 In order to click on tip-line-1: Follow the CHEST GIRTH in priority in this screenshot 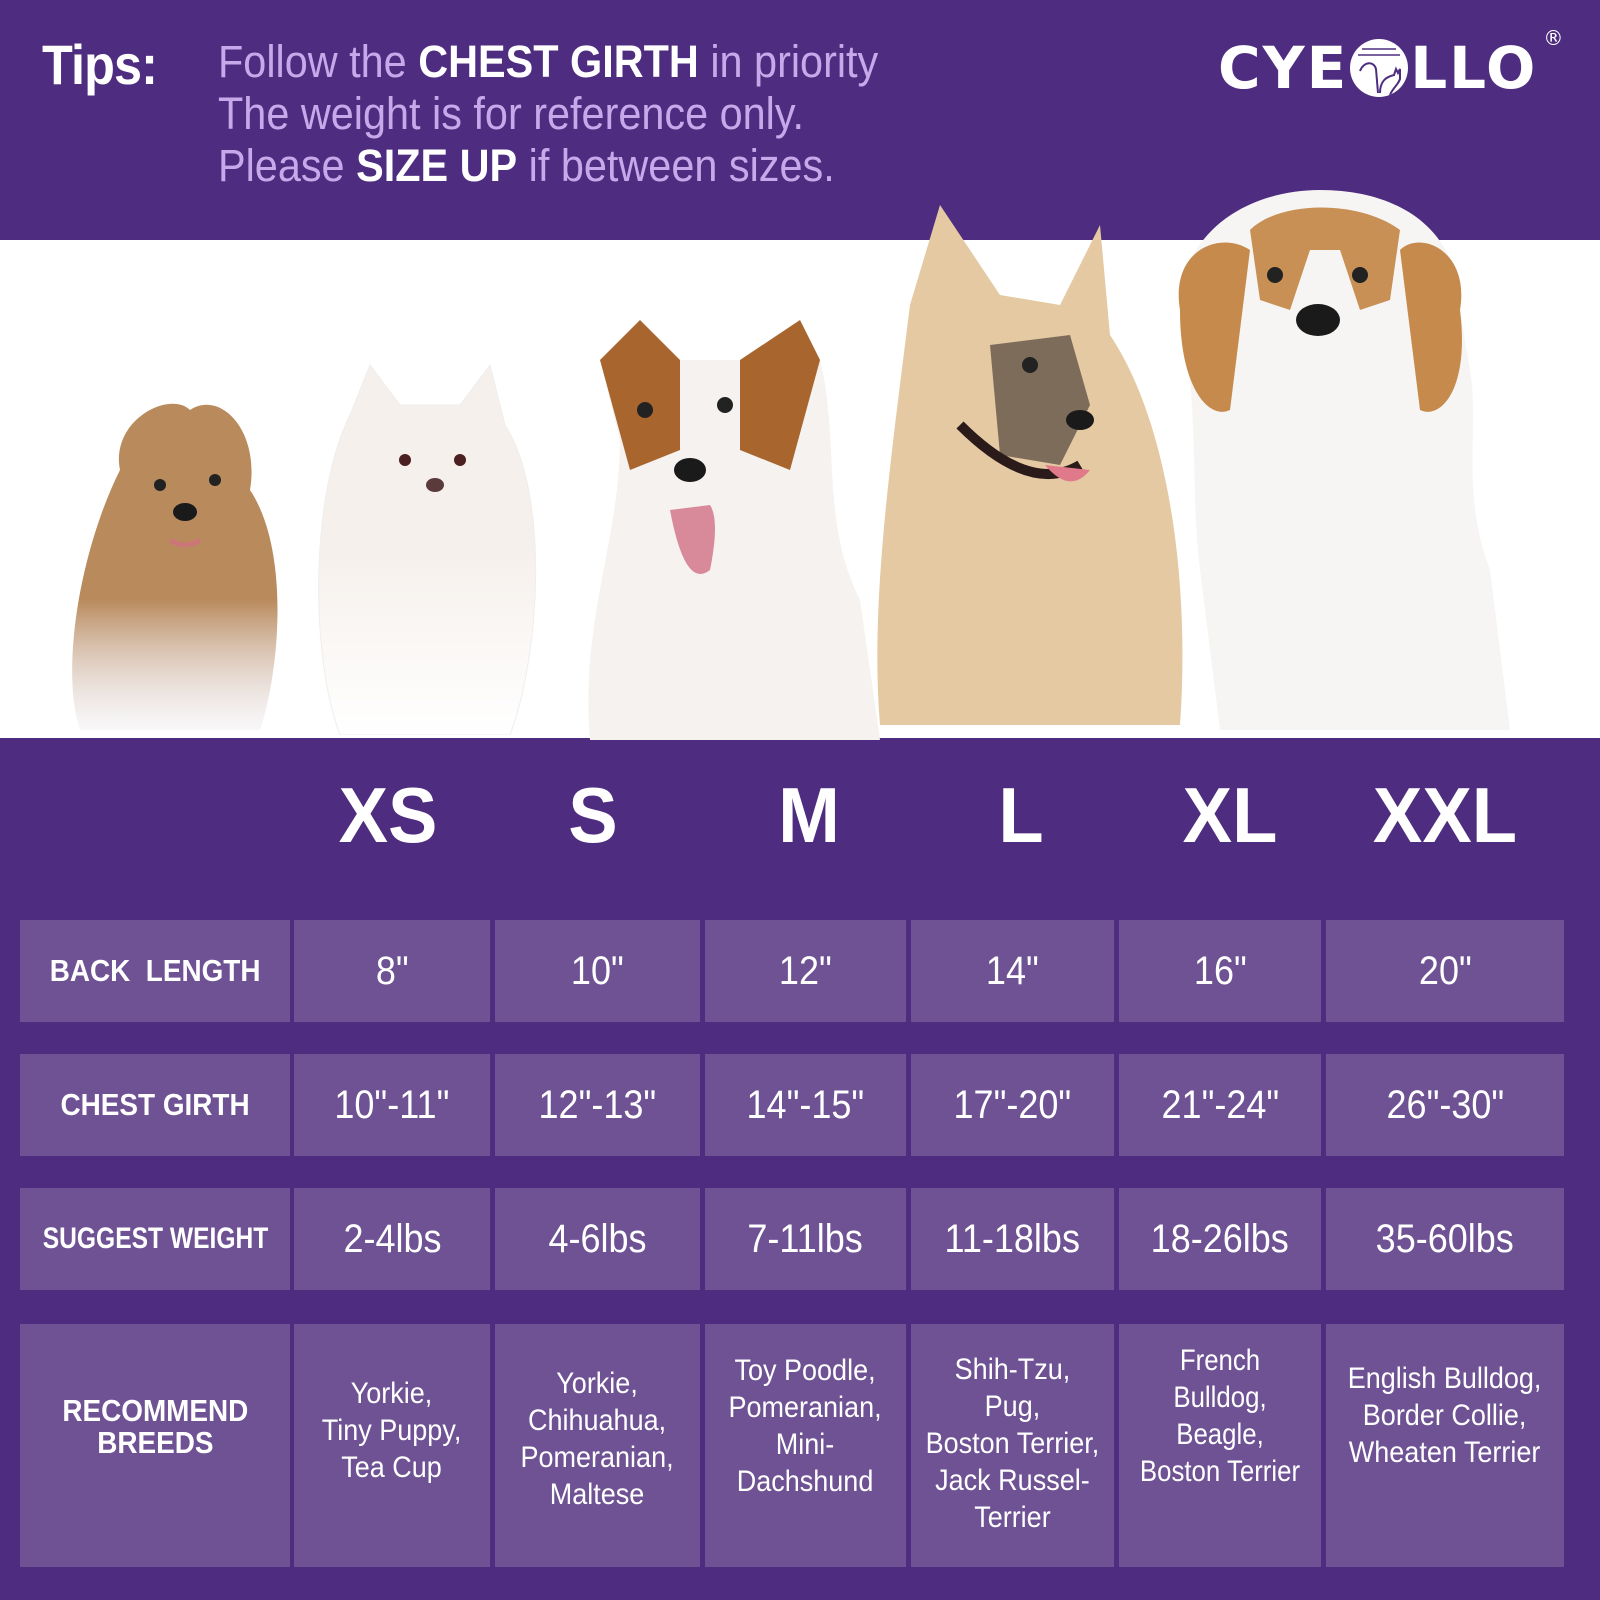, I will do `click(548, 61)`.